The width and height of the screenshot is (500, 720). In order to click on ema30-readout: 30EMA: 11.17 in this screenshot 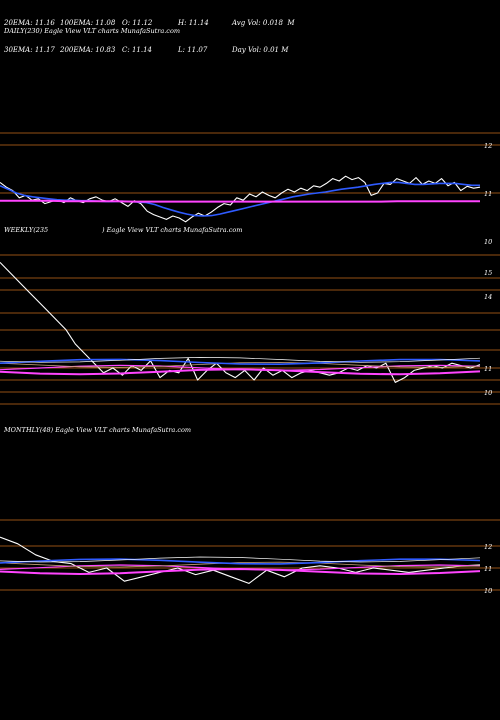, I will do `click(29, 50)`.